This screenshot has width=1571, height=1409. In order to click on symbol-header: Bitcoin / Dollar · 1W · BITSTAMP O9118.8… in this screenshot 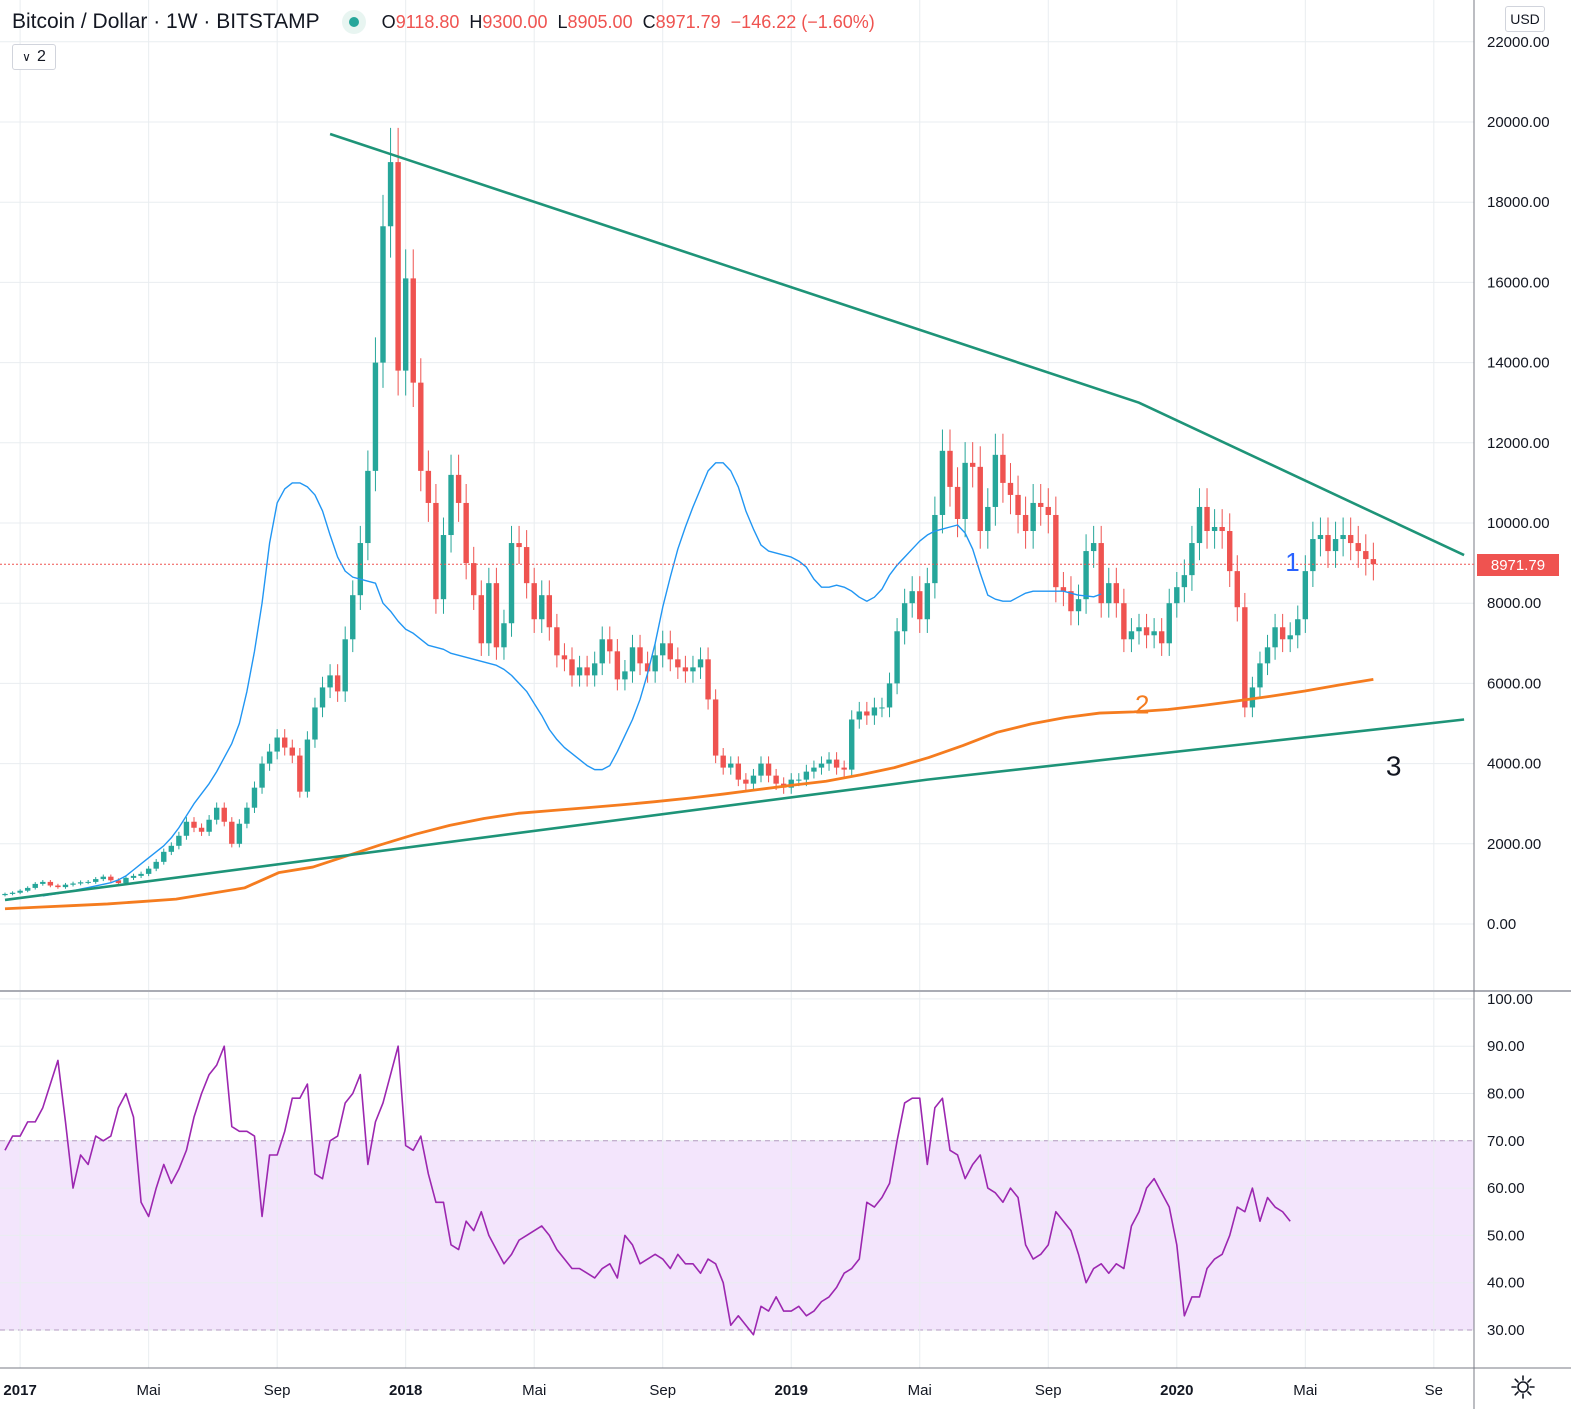, I will do `click(443, 22)`.